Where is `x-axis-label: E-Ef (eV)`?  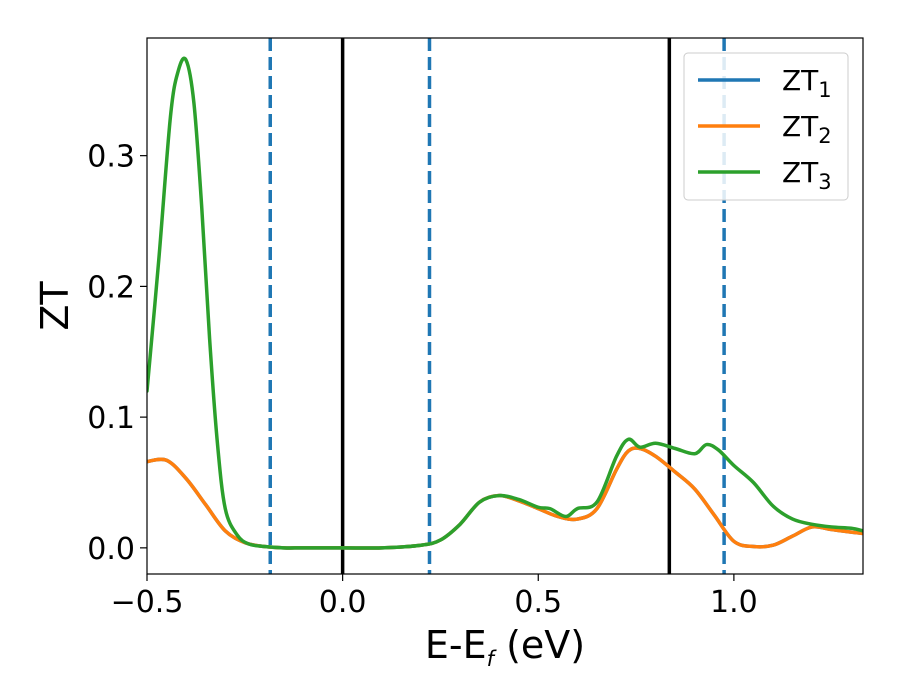
x-axis-label: E-Ef (eV) is located at coordinates (505, 647).